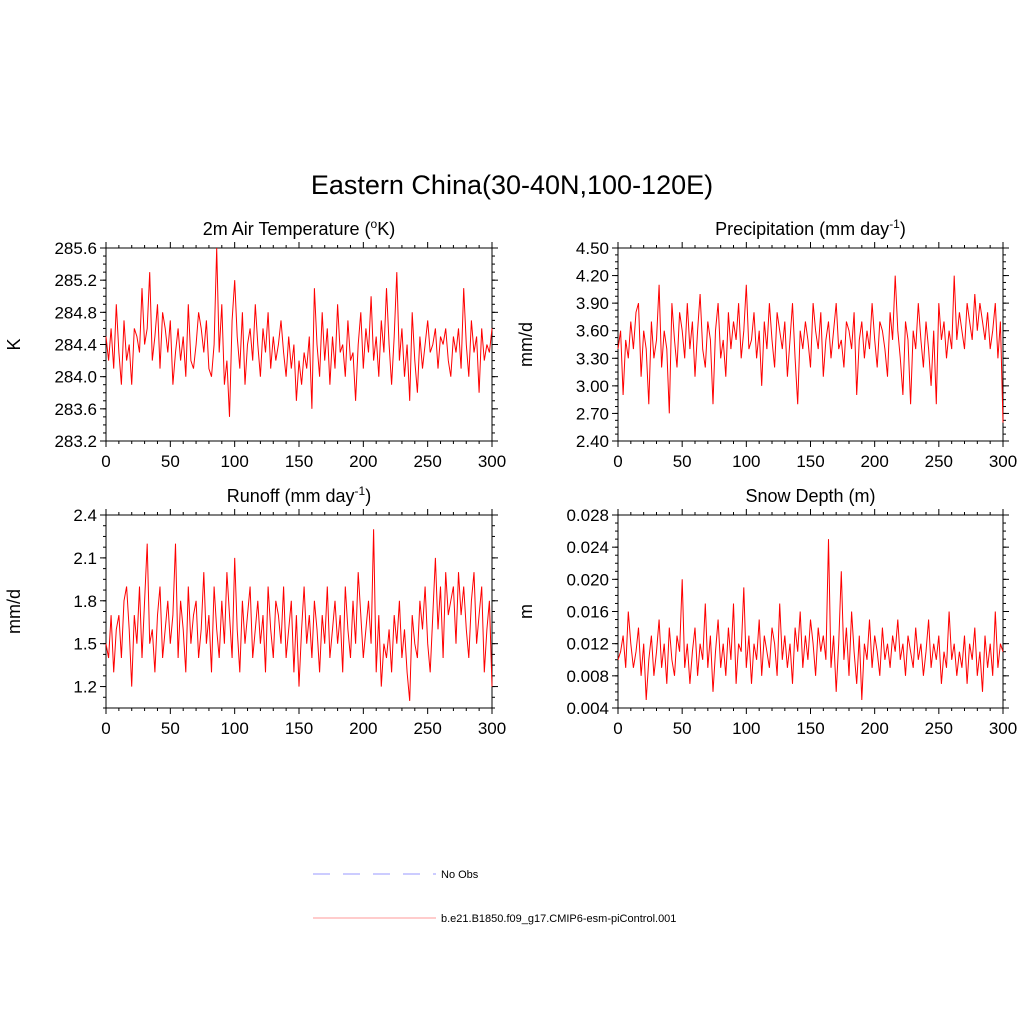  I want to click on y-tick-label: 0.008, so click(587, 676).